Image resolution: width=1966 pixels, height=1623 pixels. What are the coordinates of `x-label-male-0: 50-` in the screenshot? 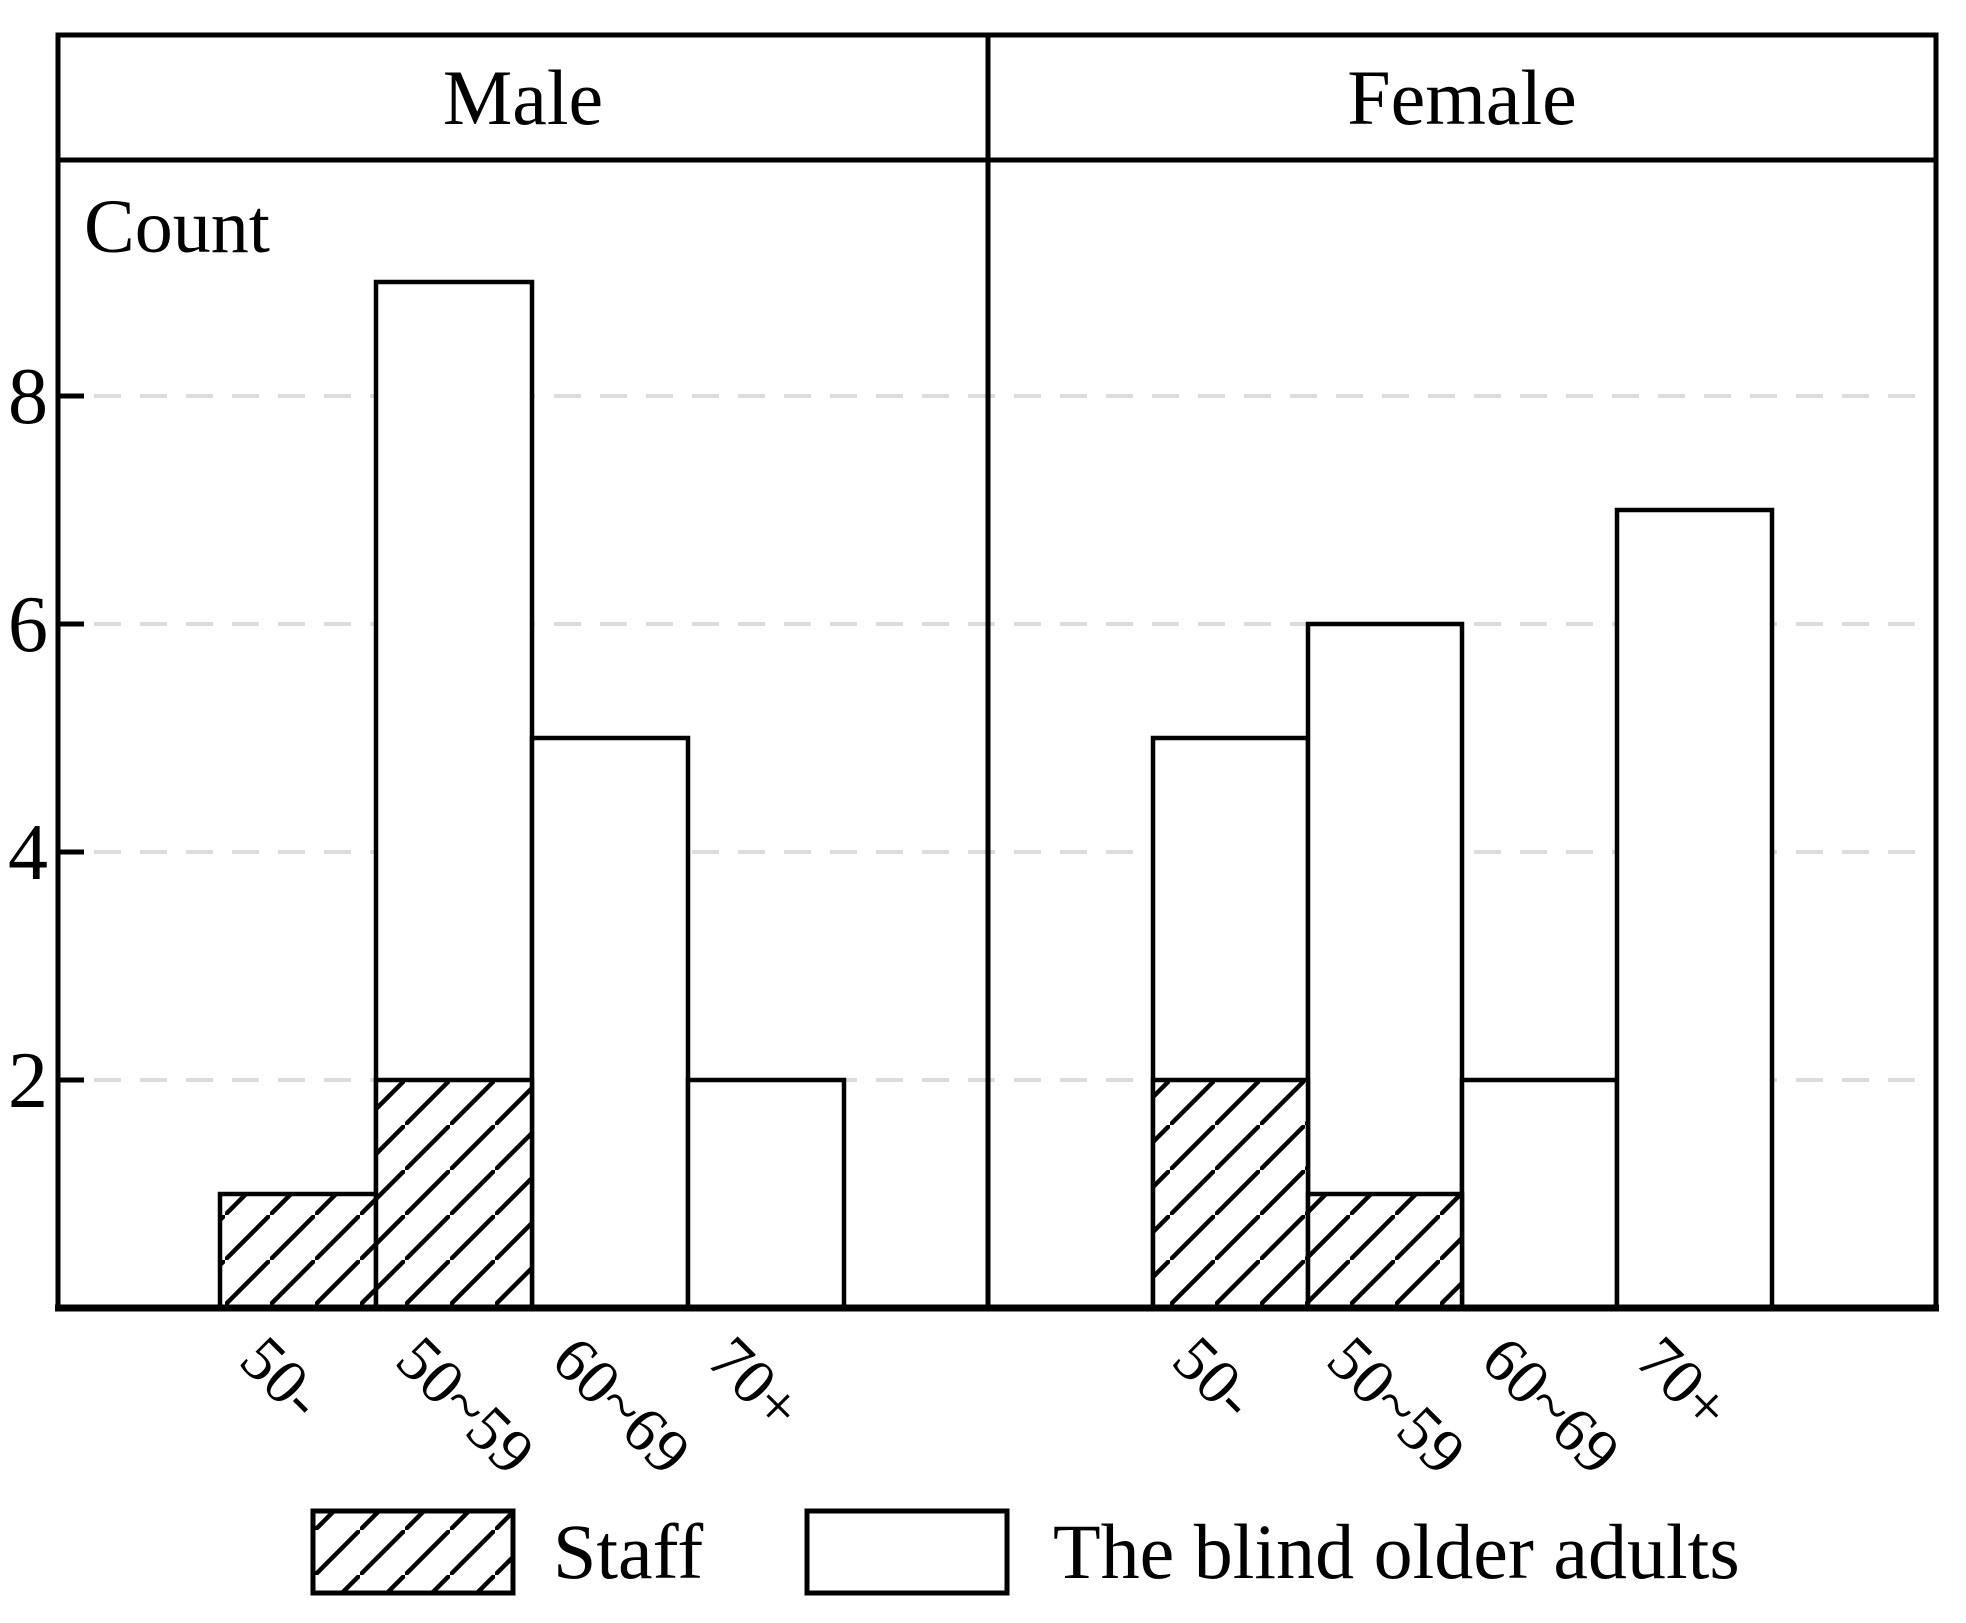 It's located at (282, 1378).